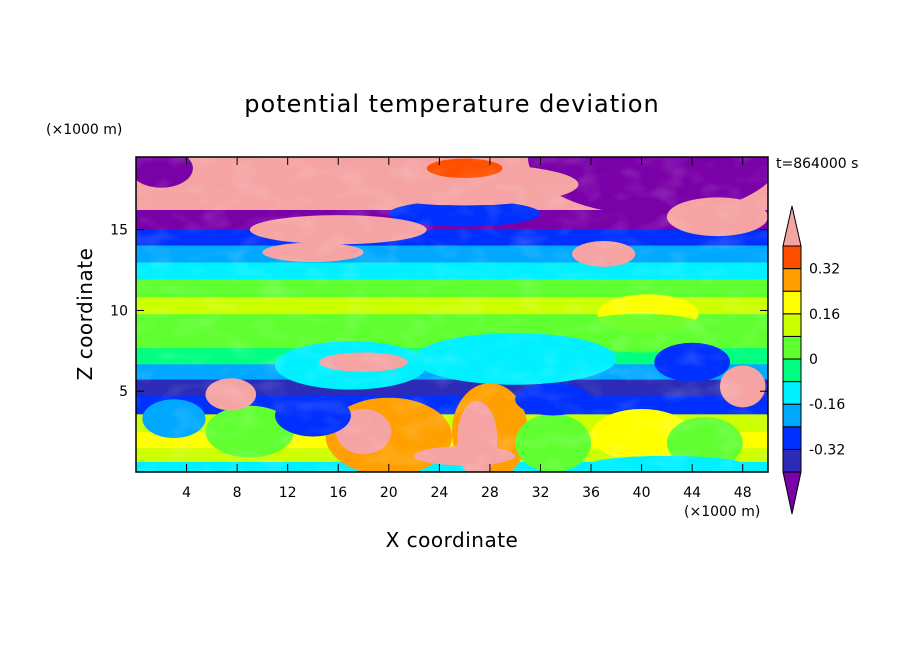 The height and width of the screenshot is (654, 904). What do you see at coordinates (692, 493) in the screenshot?
I see `x-tick-label: 44` at bounding box center [692, 493].